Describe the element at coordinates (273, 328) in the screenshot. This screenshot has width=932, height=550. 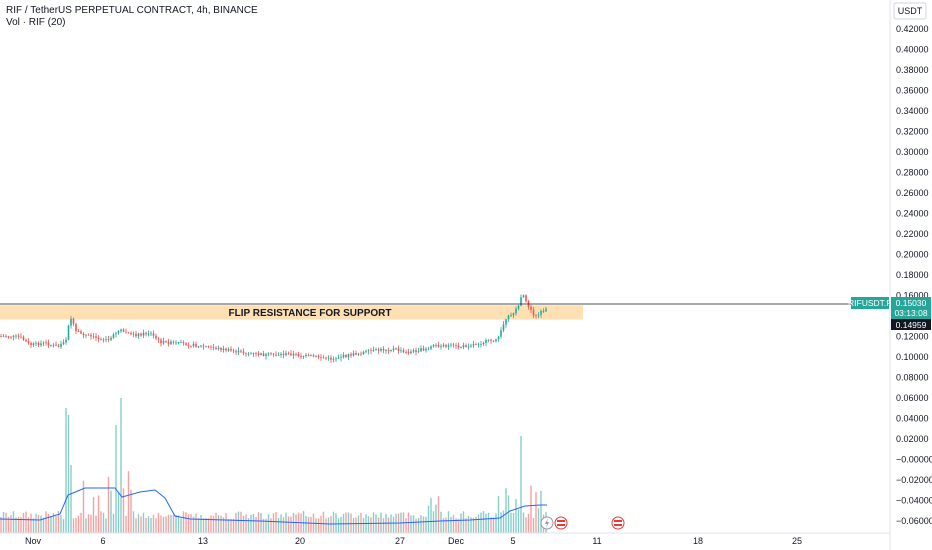
I see `candles` at that location.